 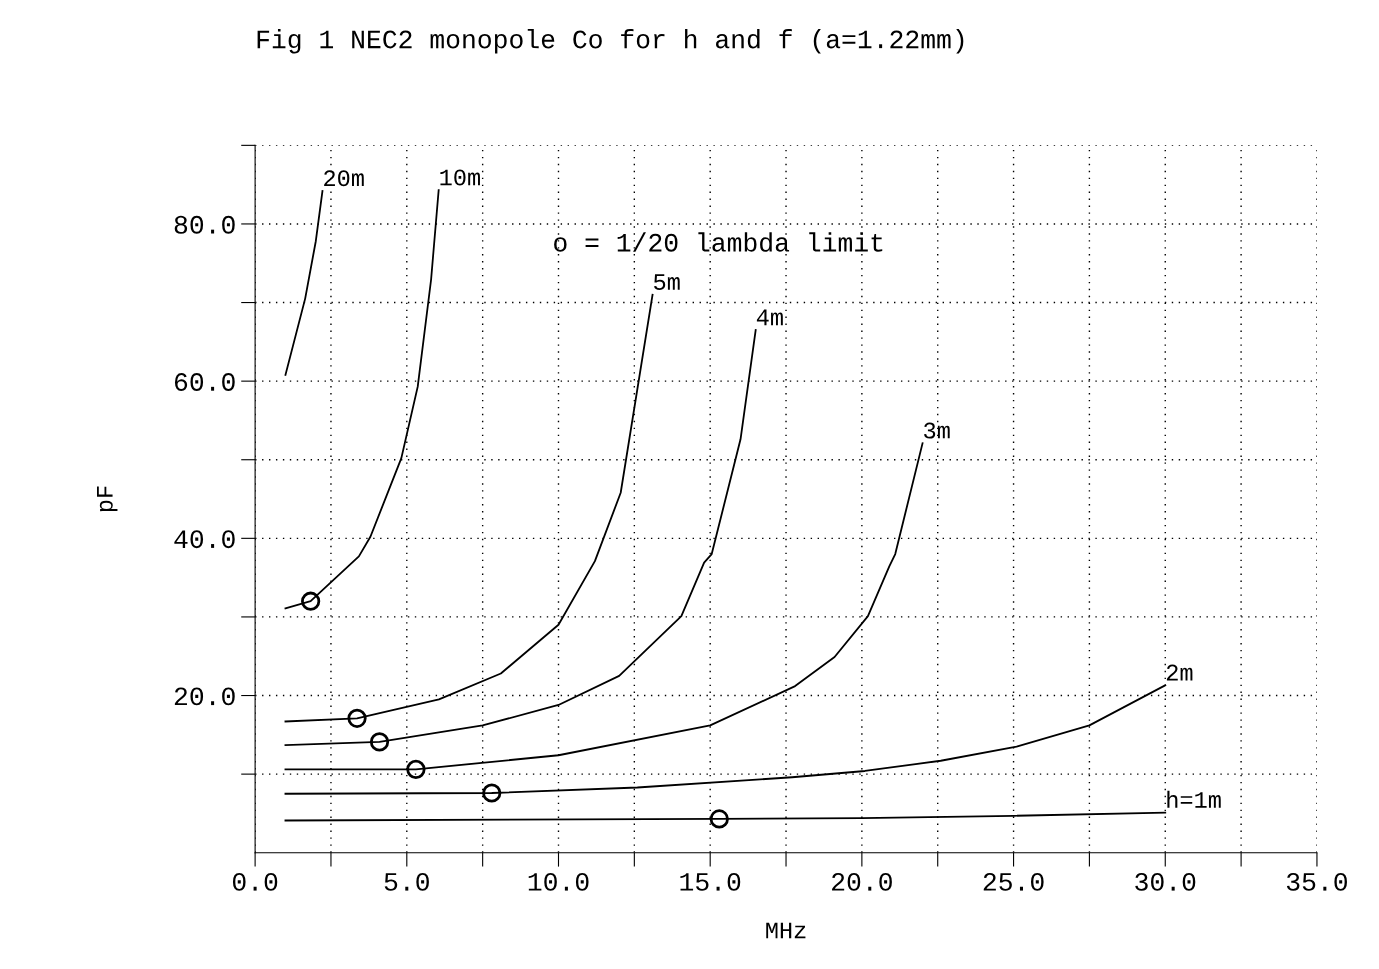 What do you see at coordinates (1179, 672) in the screenshot?
I see `series-label: 2m` at bounding box center [1179, 672].